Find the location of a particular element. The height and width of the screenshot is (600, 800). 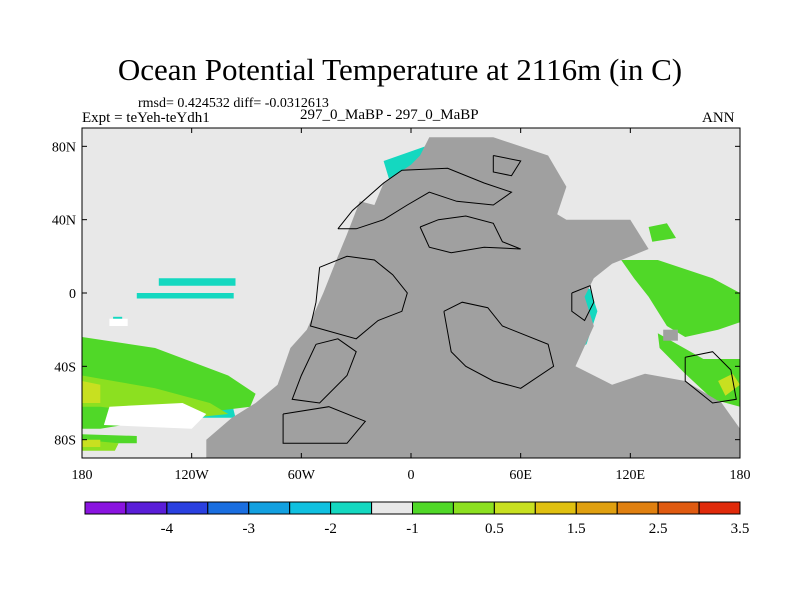

x-tick-label: 60E is located at coordinates (520, 475).